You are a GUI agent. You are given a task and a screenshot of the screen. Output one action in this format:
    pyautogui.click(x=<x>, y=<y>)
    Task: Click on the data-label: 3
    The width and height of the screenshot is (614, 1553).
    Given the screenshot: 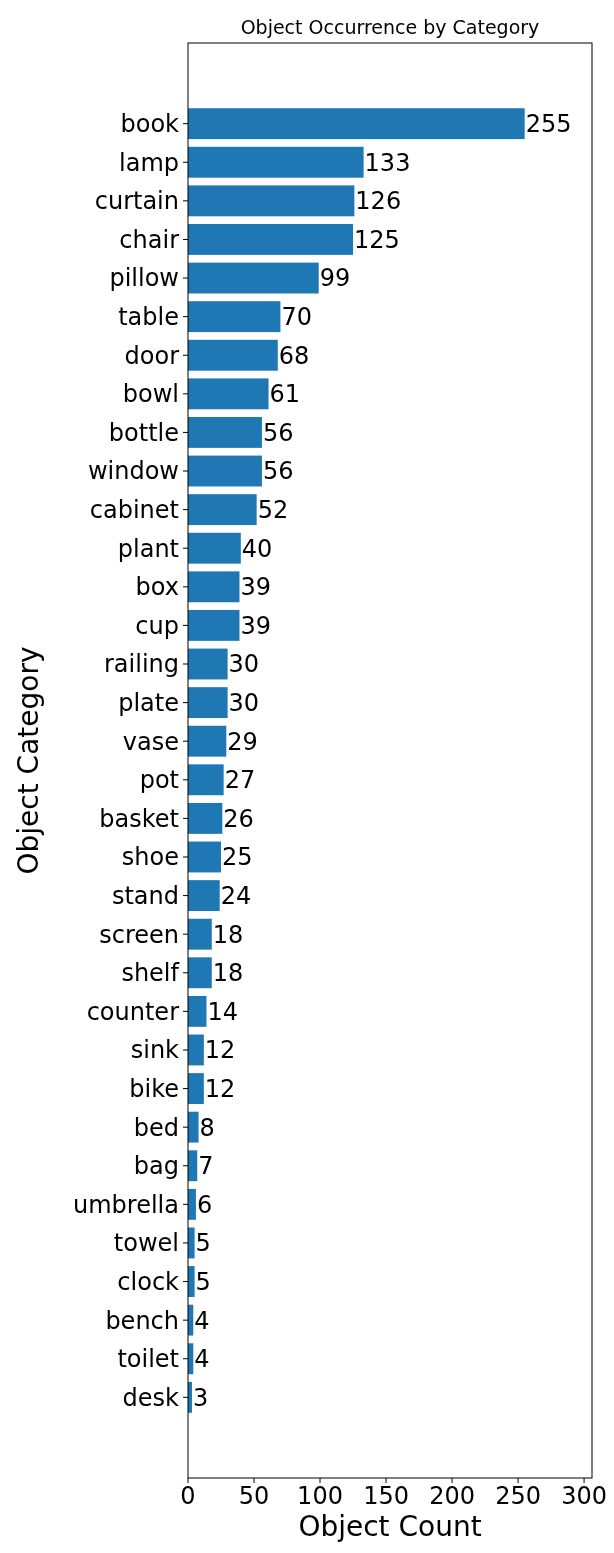 What is the action you would take?
    pyautogui.click(x=200, y=1397)
    